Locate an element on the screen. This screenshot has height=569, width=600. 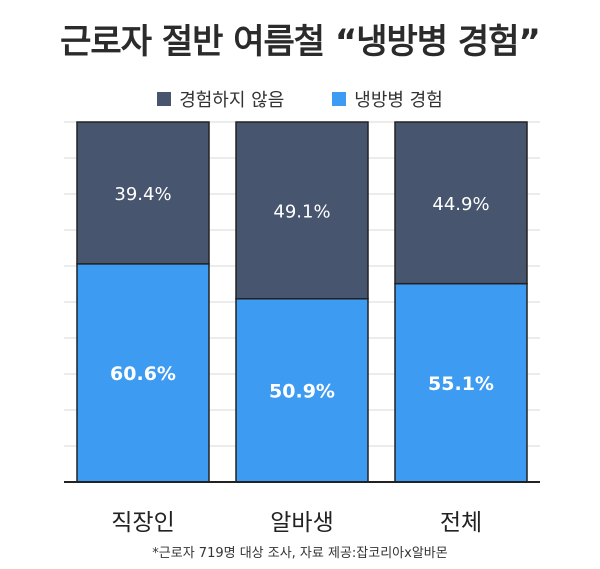
legend-item-not-experienced: 경험하지 않음 is located at coordinates (220, 99).